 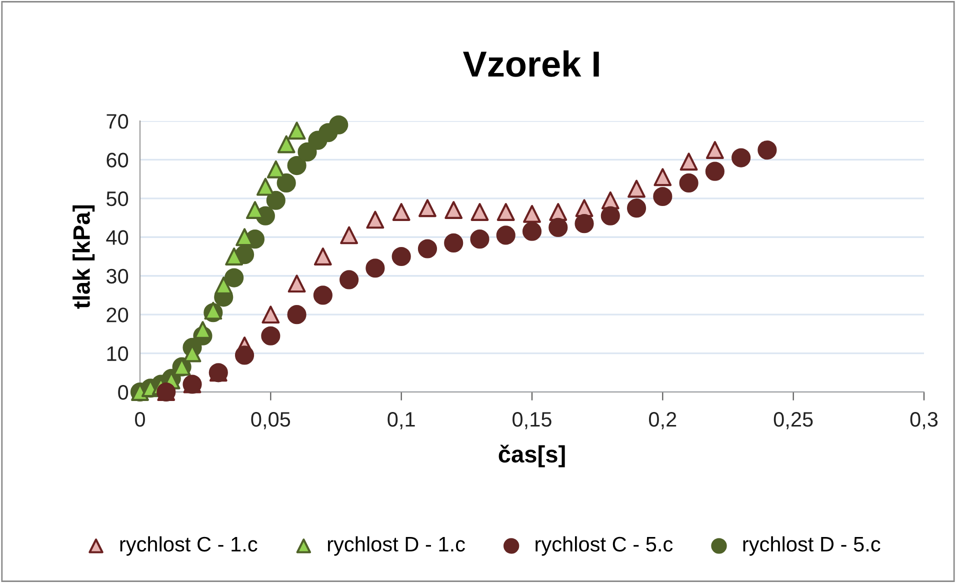 What do you see at coordinates (811, 546) in the screenshot?
I see `legend-label: rychlost D - 5.c` at bounding box center [811, 546].